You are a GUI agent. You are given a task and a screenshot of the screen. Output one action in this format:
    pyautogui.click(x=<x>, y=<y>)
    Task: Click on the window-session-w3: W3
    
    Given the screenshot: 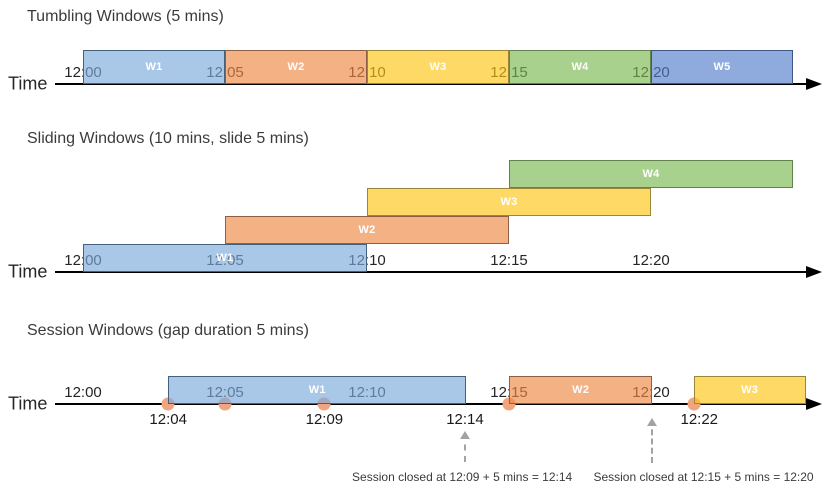 What is the action you would take?
    pyautogui.click(x=749, y=390)
    